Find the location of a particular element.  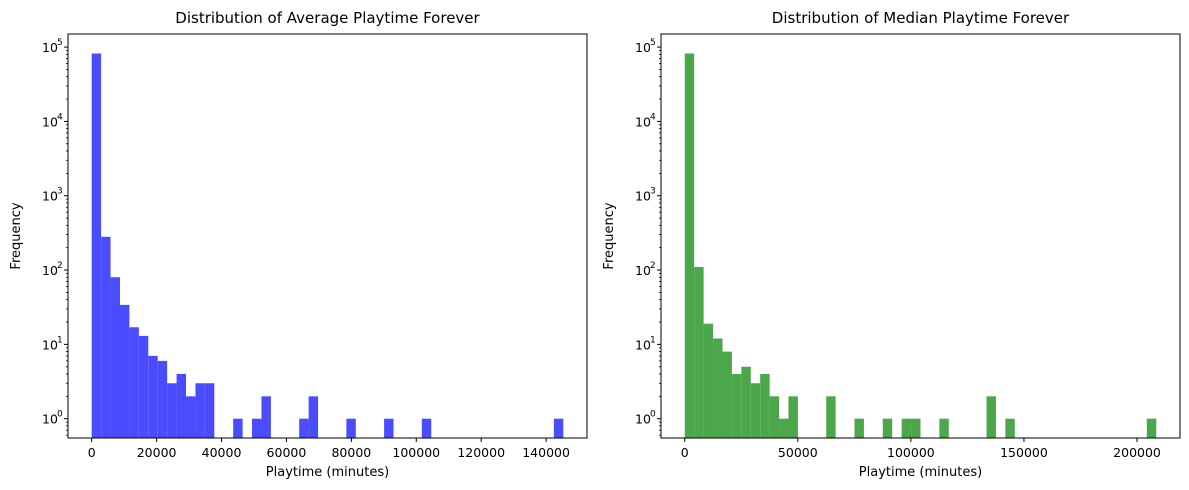

x-tick-label: 60000 is located at coordinates (287, 452).